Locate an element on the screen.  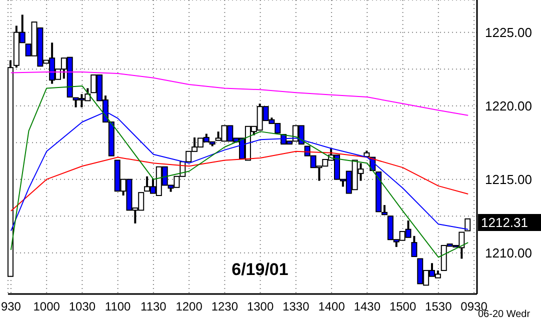
line-series is located at coordinates (239, 94).